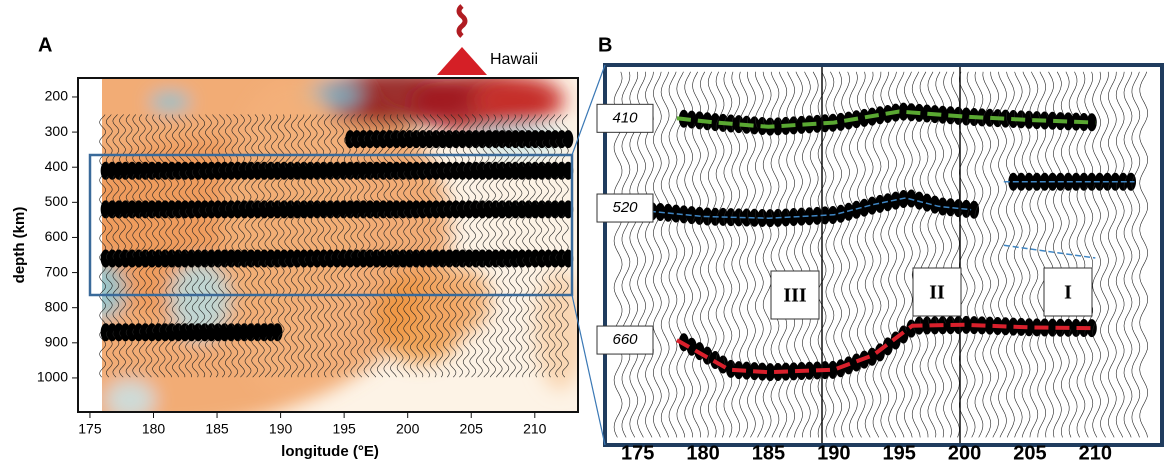  What do you see at coordinates (964, 453) in the screenshot?
I see `x-tick-label: 200` at bounding box center [964, 453].